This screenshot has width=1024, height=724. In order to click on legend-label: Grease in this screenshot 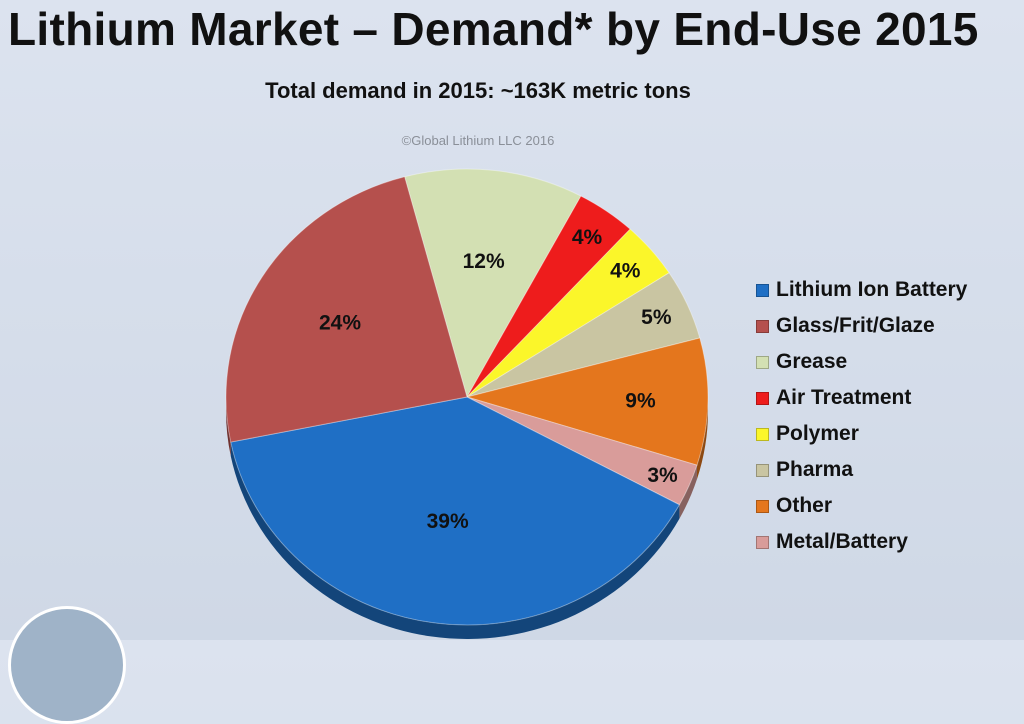, I will do `click(812, 361)`.